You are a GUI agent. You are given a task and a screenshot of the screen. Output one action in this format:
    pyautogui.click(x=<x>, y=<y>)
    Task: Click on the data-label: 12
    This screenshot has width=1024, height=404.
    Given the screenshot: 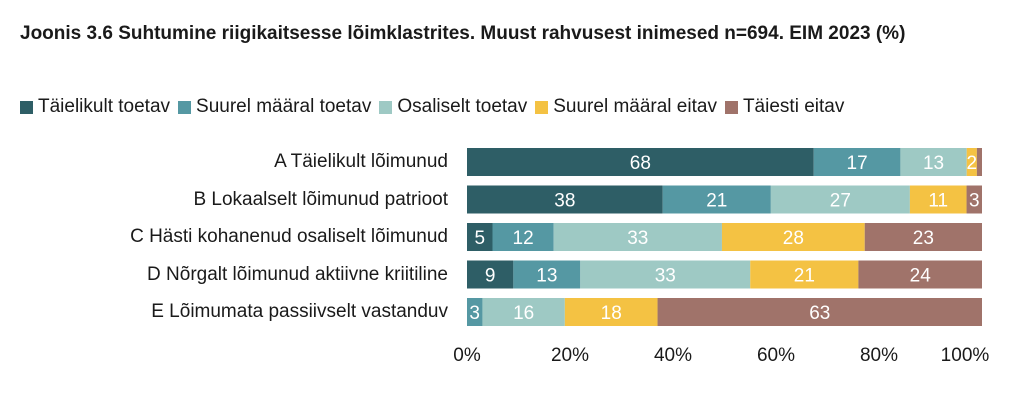 What is the action you would take?
    pyautogui.click(x=523, y=238)
    